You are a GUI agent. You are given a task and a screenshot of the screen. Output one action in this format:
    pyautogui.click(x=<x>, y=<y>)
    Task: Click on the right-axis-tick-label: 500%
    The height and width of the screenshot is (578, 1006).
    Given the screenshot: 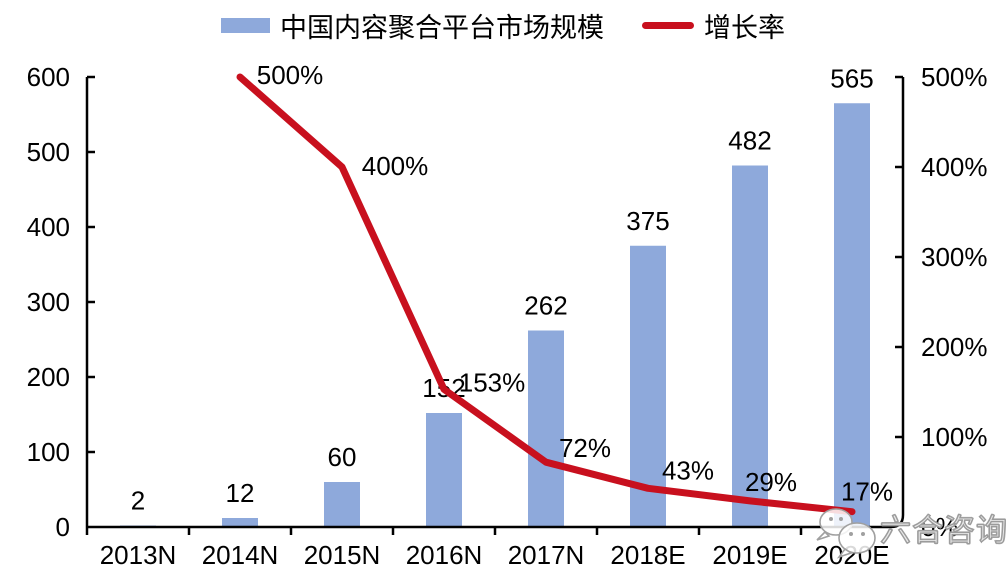 What is the action you would take?
    pyautogui.click(x=954, y=77)
    